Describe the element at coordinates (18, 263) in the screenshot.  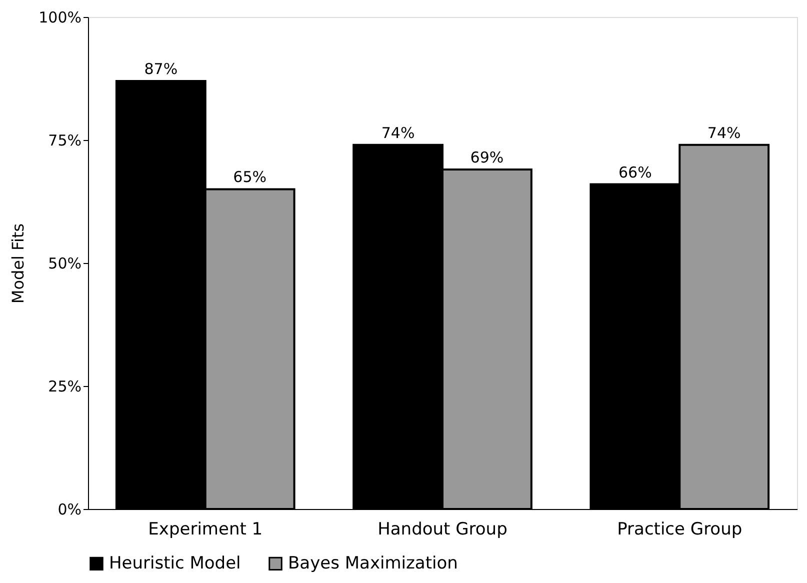
I see `y-axis-title: Model Fits` at that location.